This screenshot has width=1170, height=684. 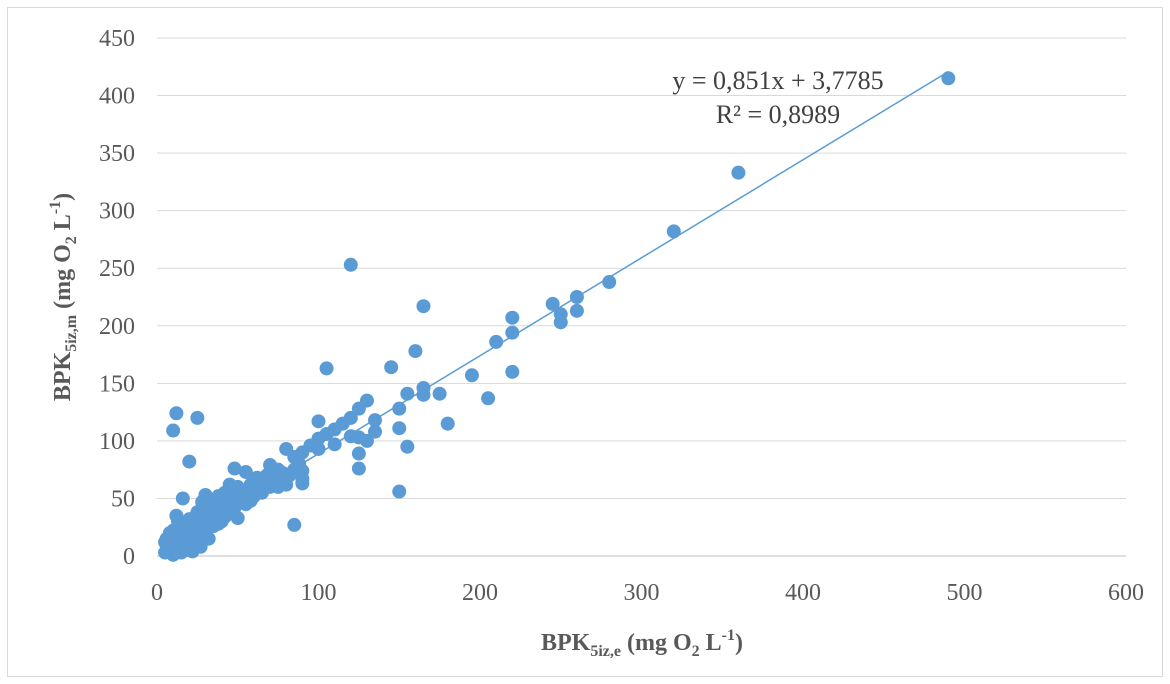 I want to click on x-tick-label: 600, so click(x=1126, y=593).